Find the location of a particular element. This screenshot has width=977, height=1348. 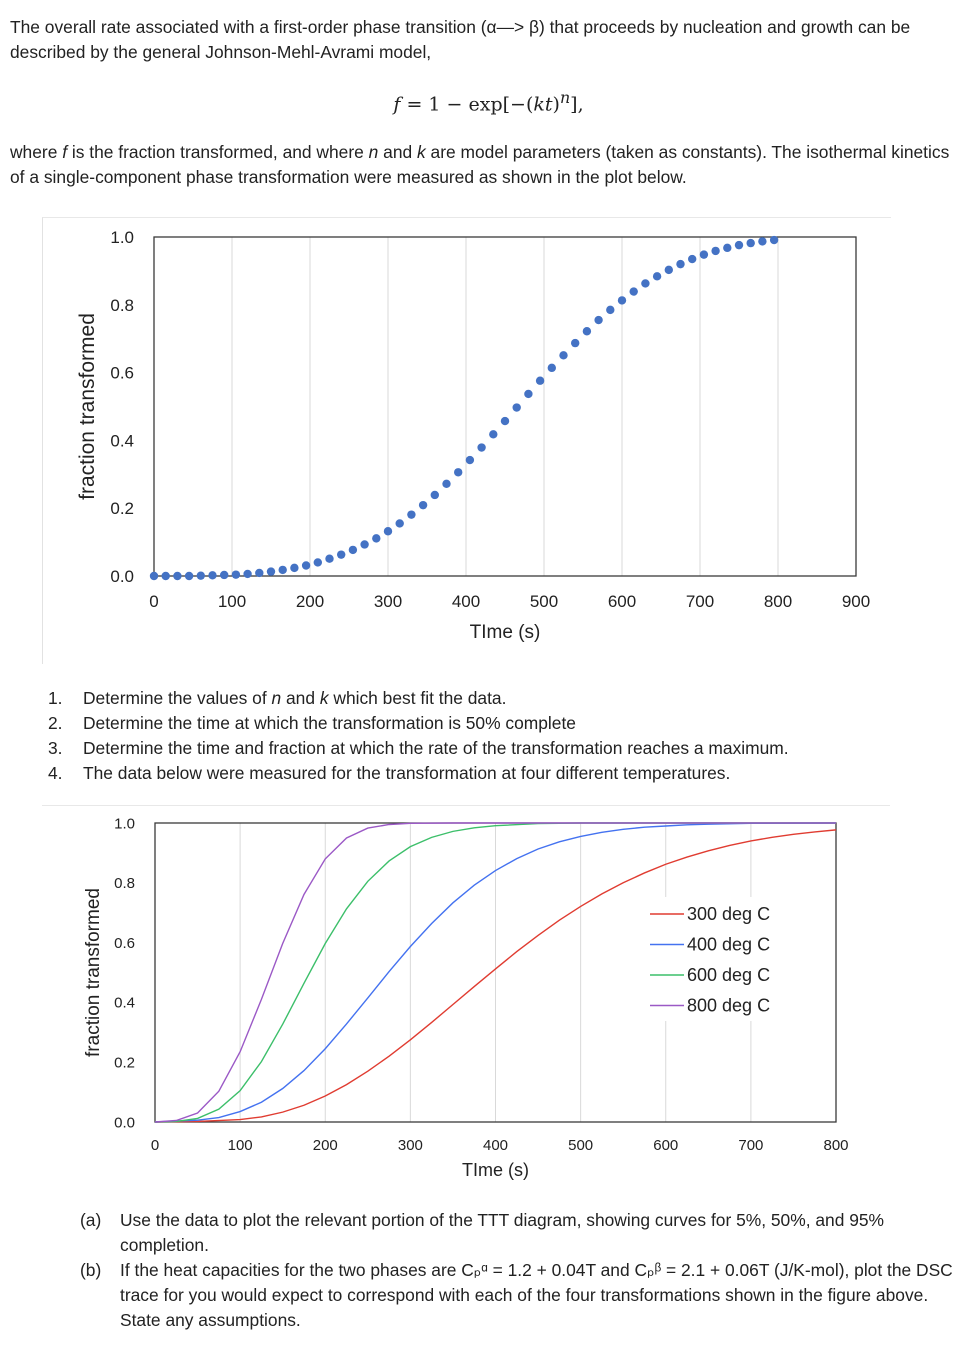

question-number: 2. is located at coordinates (55, 723).